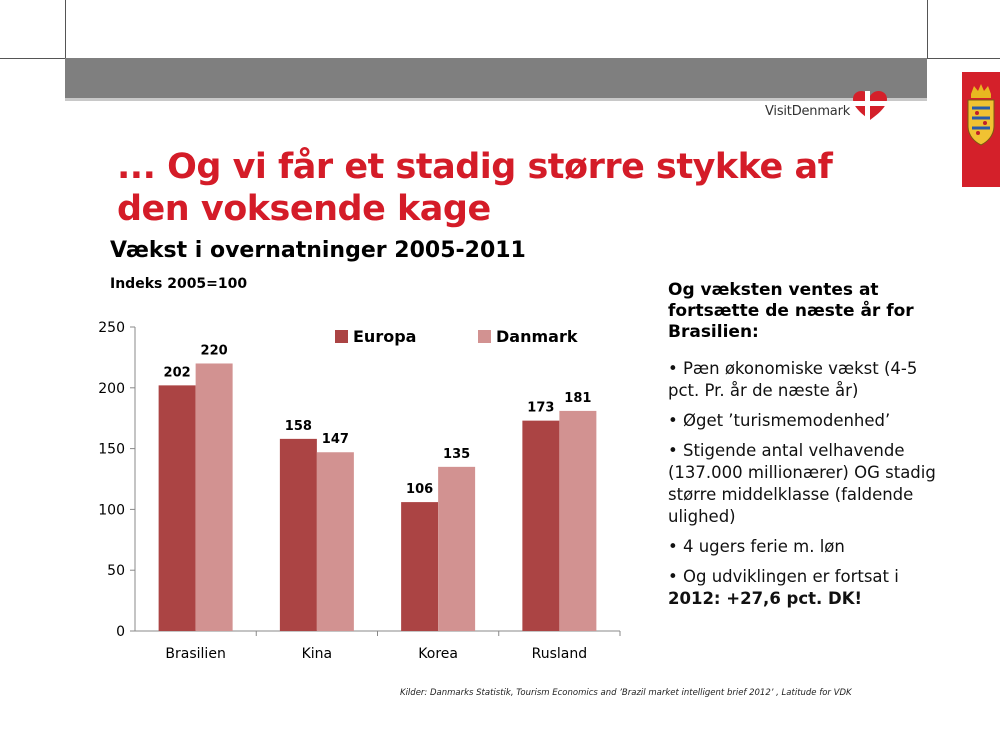 The width and height of the screenshot is (1000, 750). Describe the element at coordinates (177, 372) in the screenshot. I see `data-label: 202` at that location.